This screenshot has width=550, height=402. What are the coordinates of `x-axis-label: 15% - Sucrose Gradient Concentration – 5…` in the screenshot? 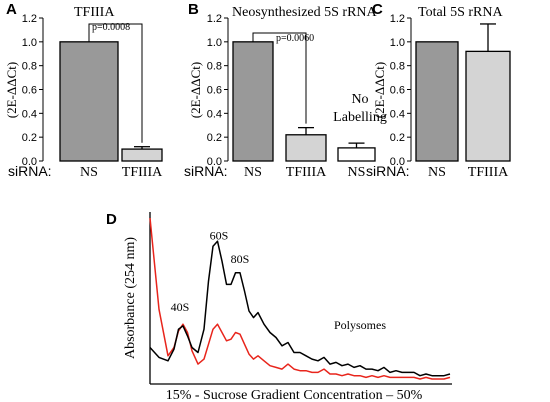 It's located at (294, 395).